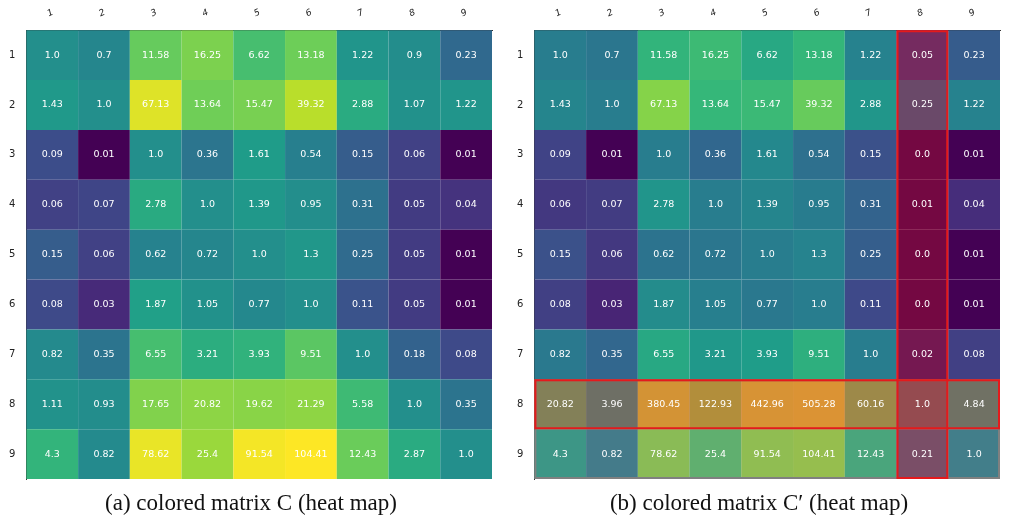  Describe the element at coordinates (251, 503) in the screenshot. I see `text: (a) colored matrix C (heat map)` at that location.